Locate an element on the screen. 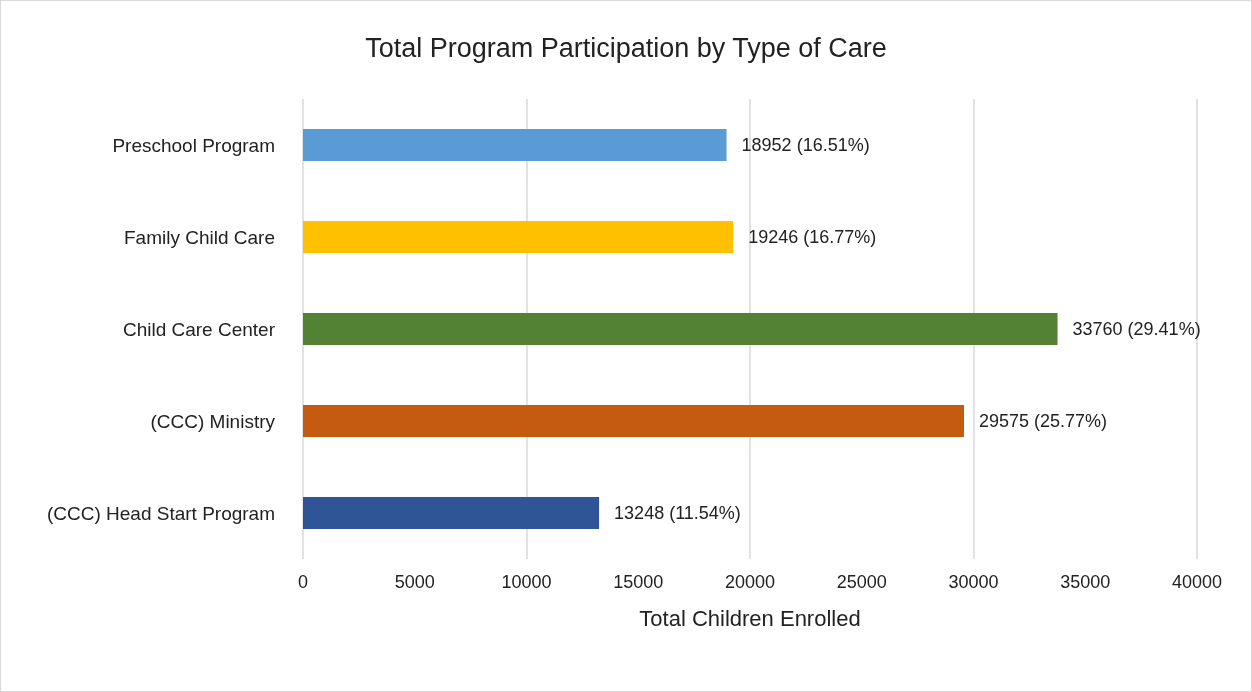  chart-title: Total Program Participation by Type of Care is located at coordinates (626, 47).